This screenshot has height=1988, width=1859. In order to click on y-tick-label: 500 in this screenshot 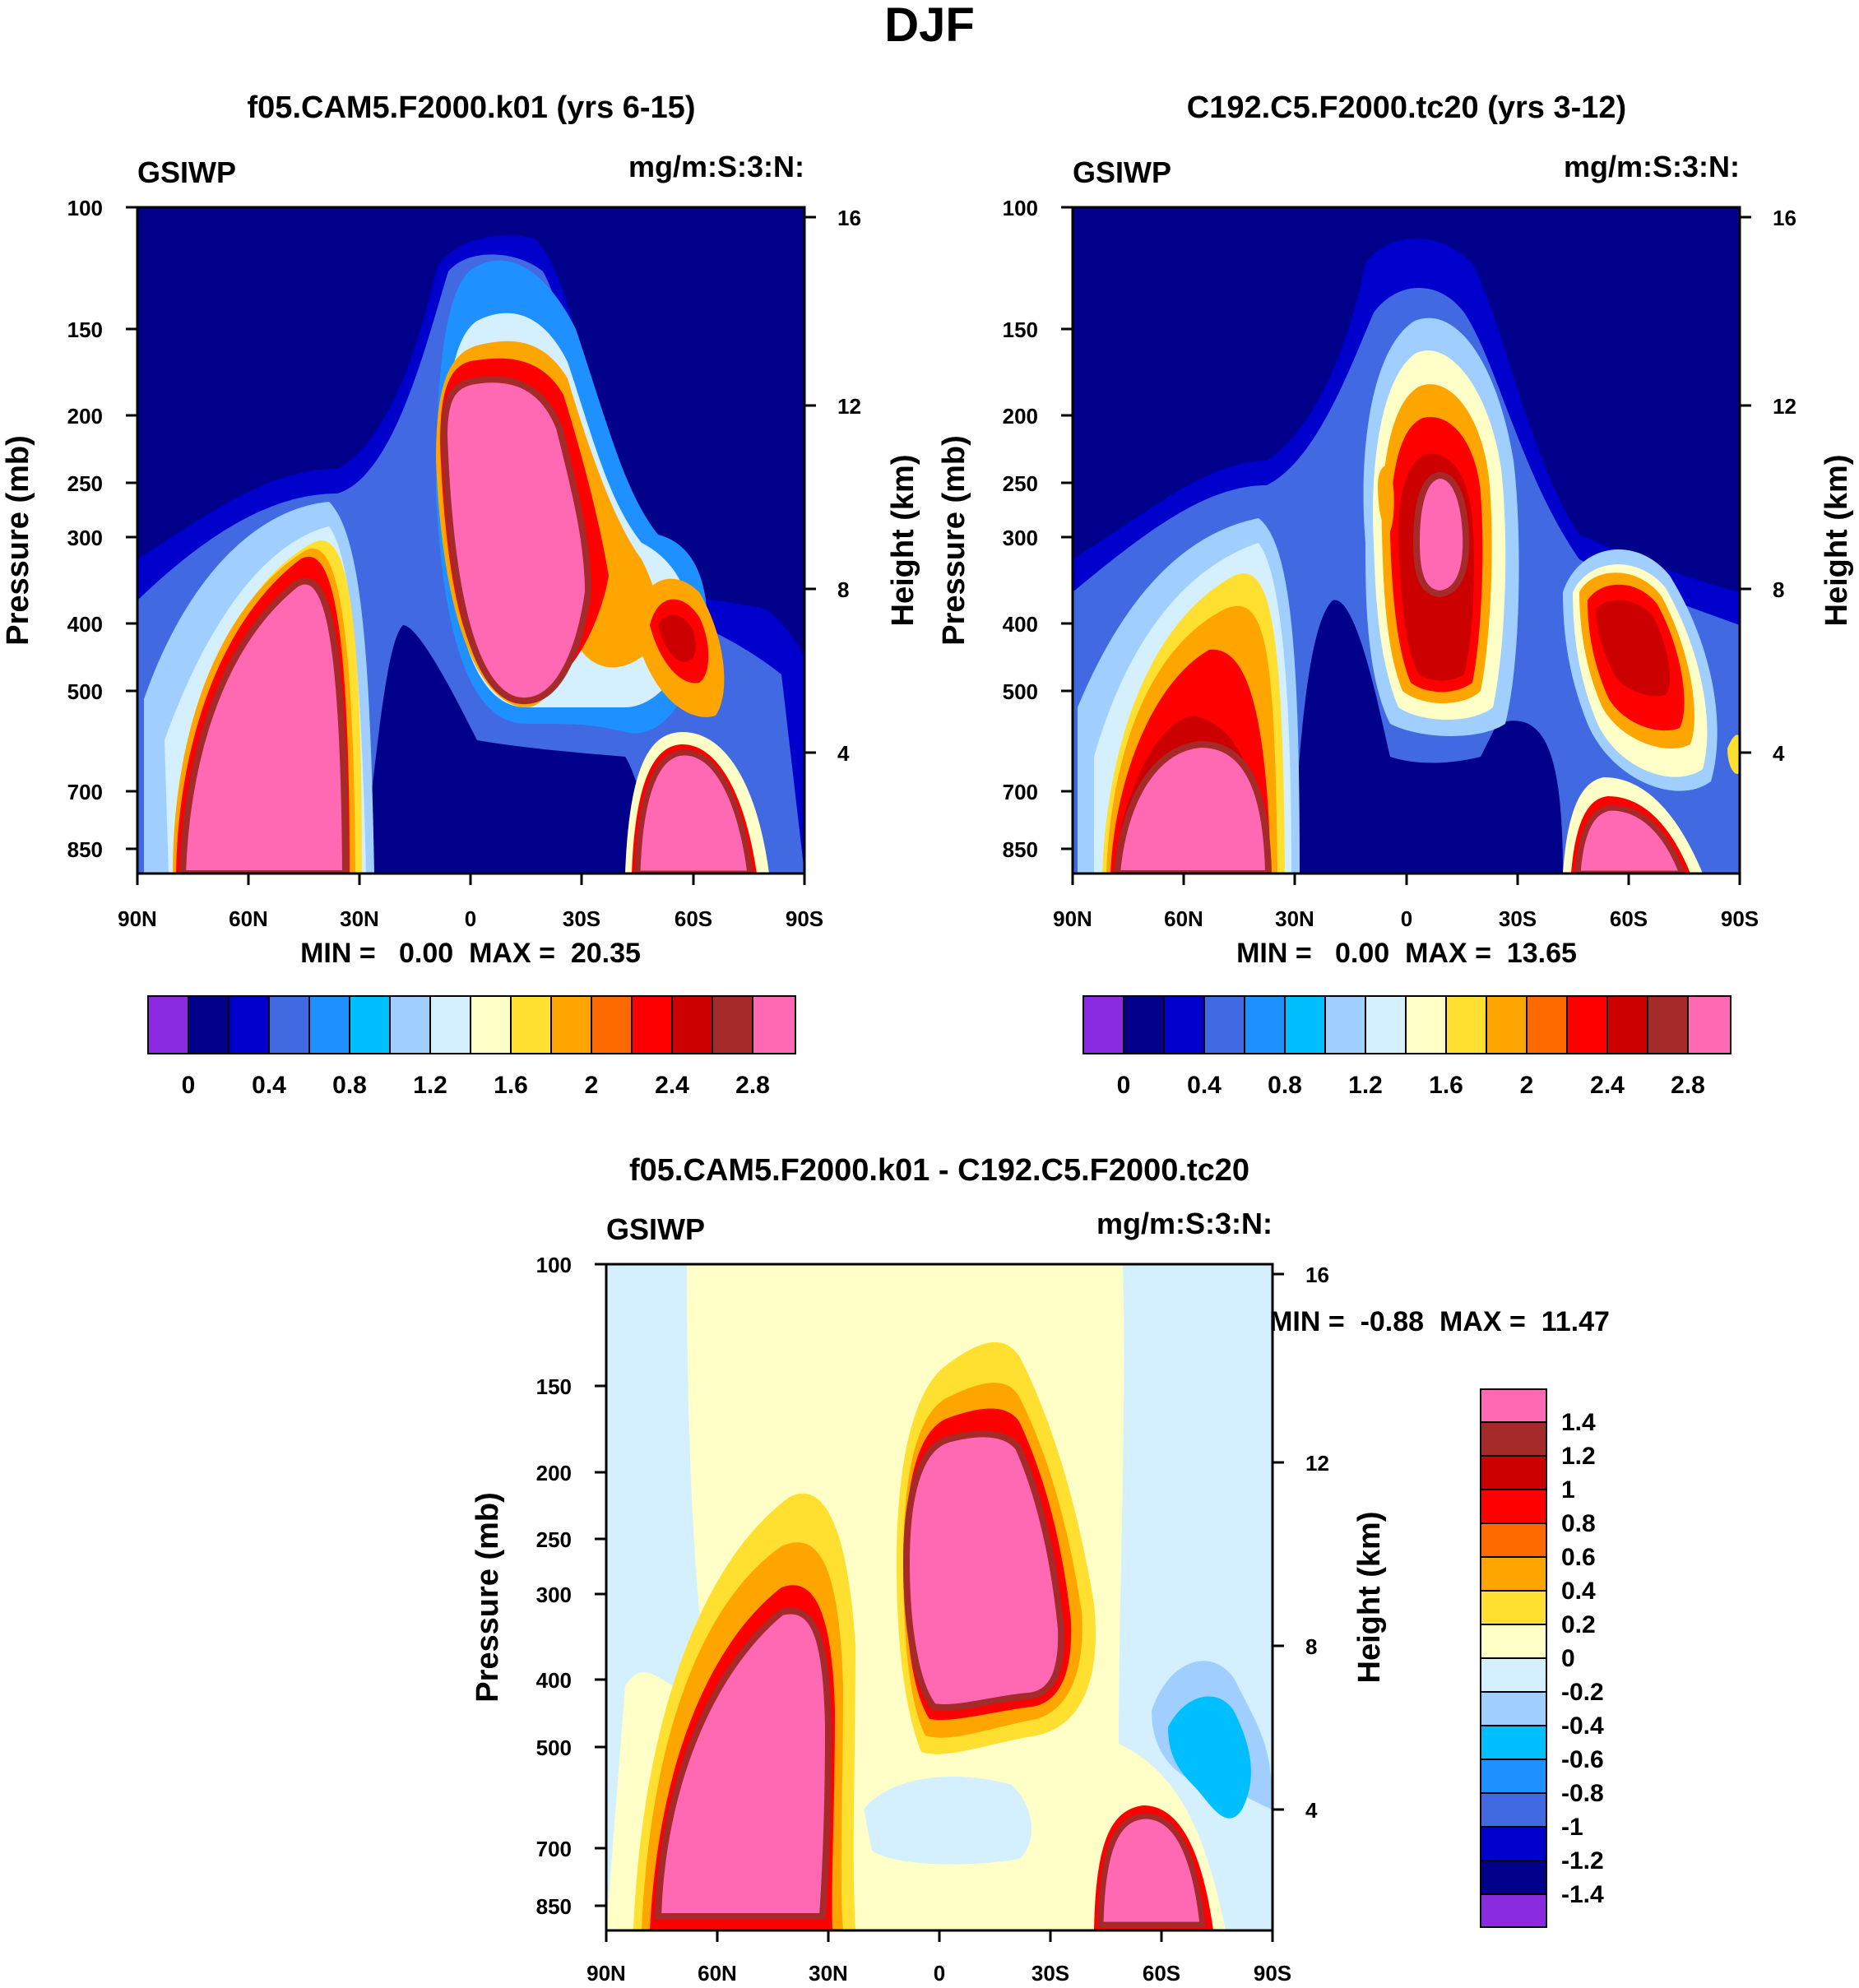, I will do `click(85, 691)`.